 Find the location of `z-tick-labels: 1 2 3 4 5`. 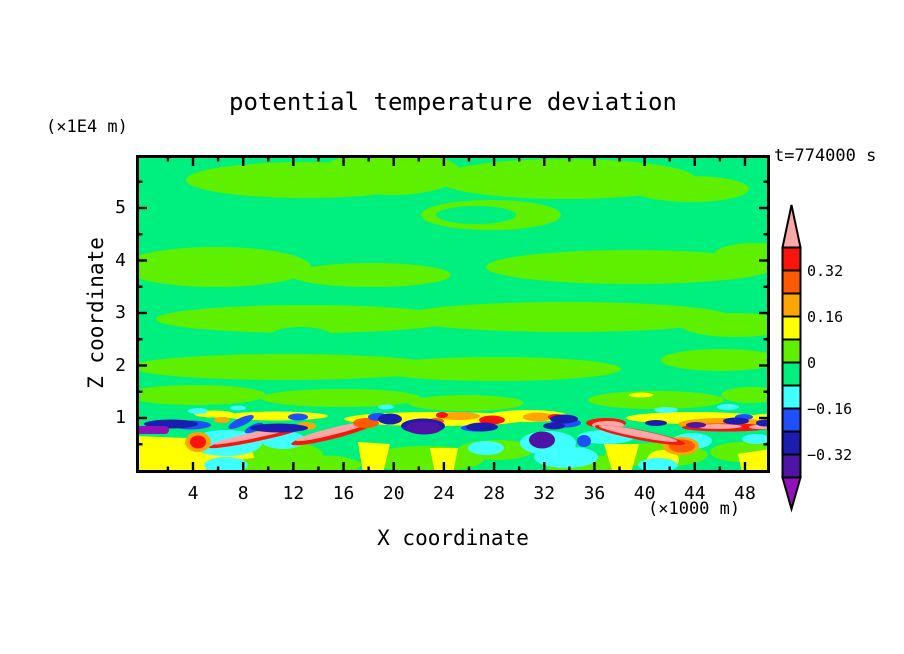

z-tick-labels: 1 2 3 4 5 is located at coordinates (110, 314).